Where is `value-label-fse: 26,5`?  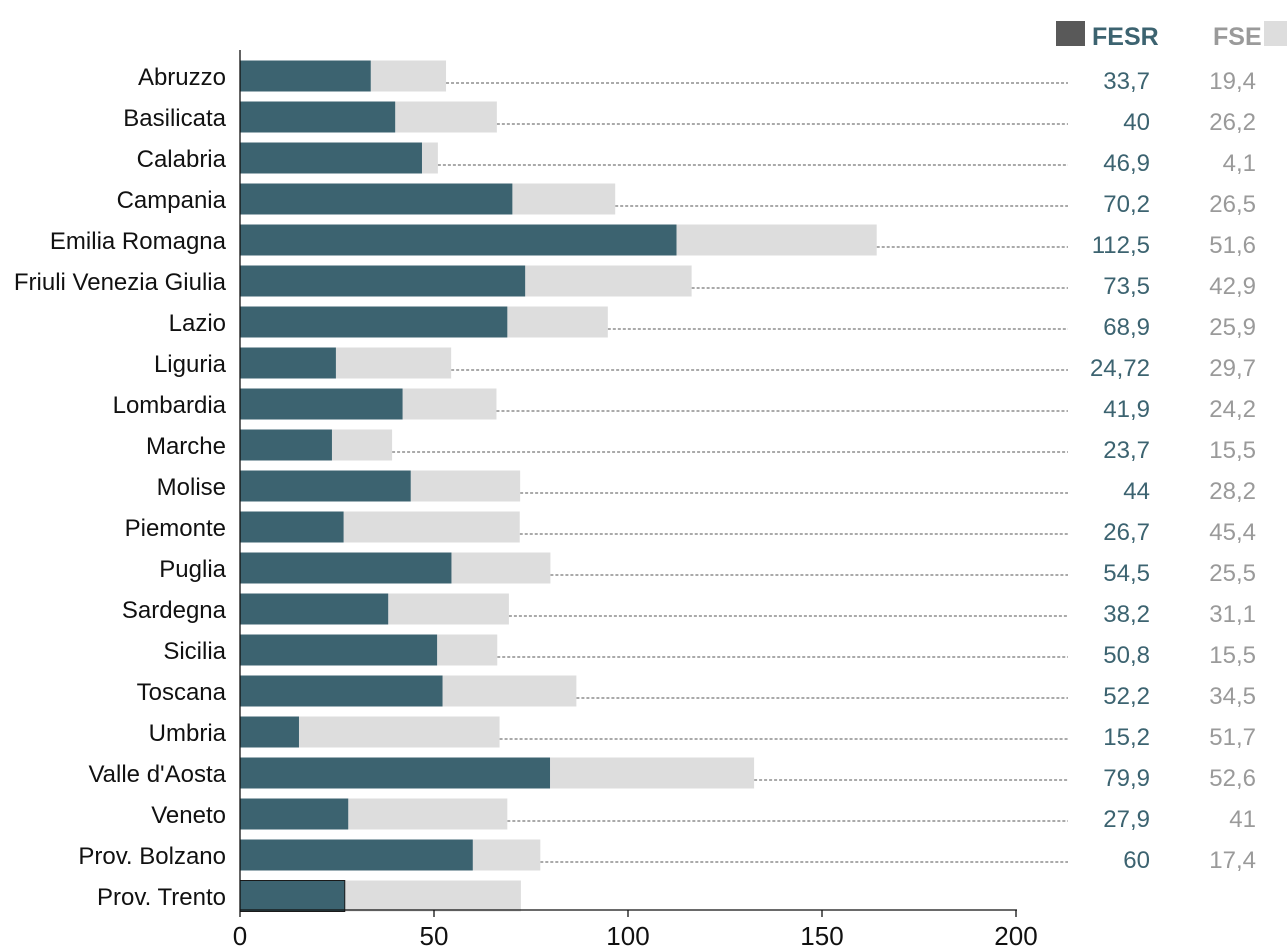
value-label-fse: 26,5 is located at coordinates (1232, 204).